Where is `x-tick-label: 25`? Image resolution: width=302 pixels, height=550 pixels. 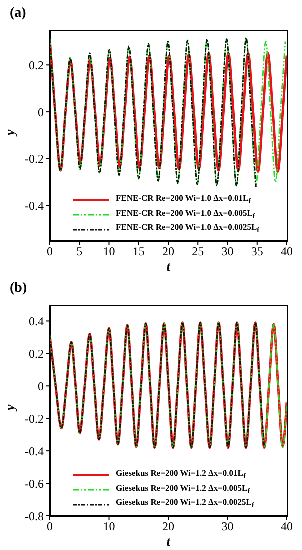 x-tick-label: 25 is located at coordinates (198, 251).